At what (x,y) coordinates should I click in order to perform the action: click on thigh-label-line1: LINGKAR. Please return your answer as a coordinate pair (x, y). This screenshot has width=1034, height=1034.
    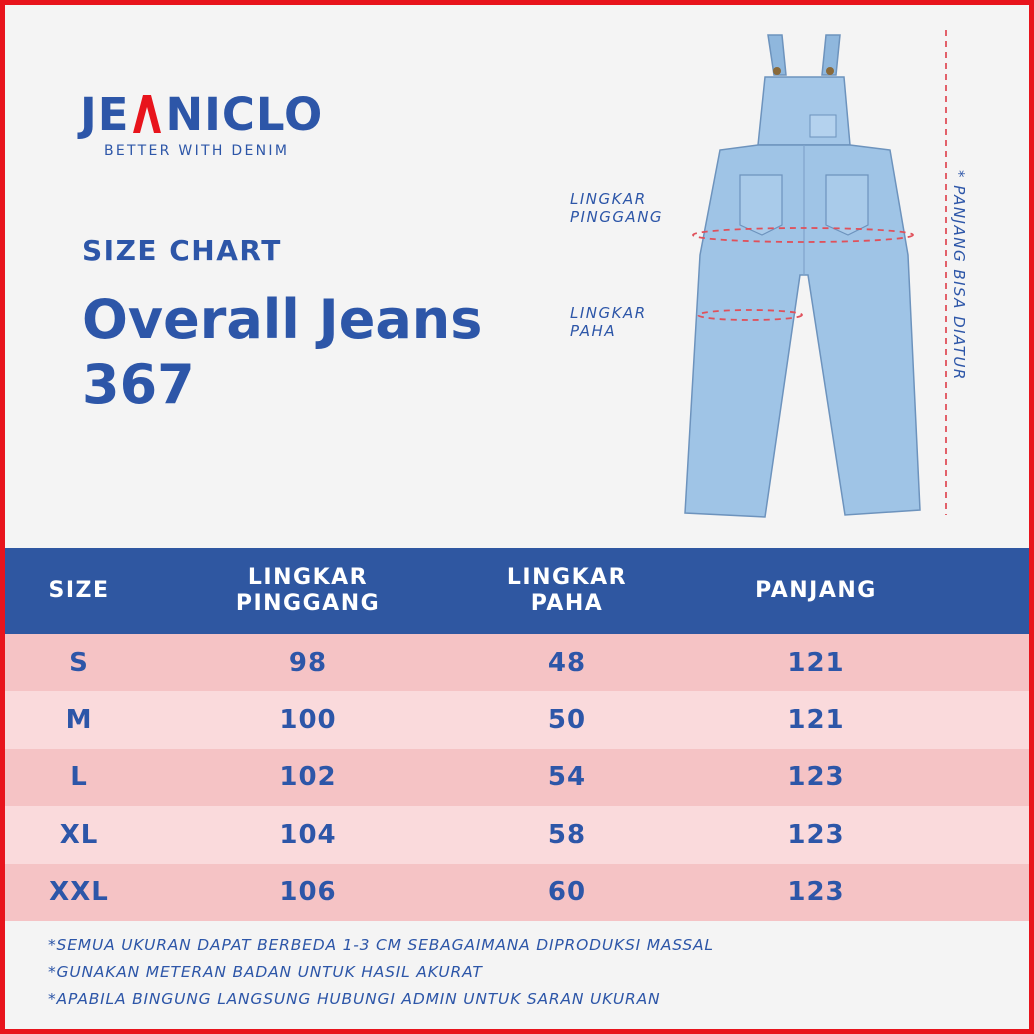
    Looking at the image, I should click on (608, 313).